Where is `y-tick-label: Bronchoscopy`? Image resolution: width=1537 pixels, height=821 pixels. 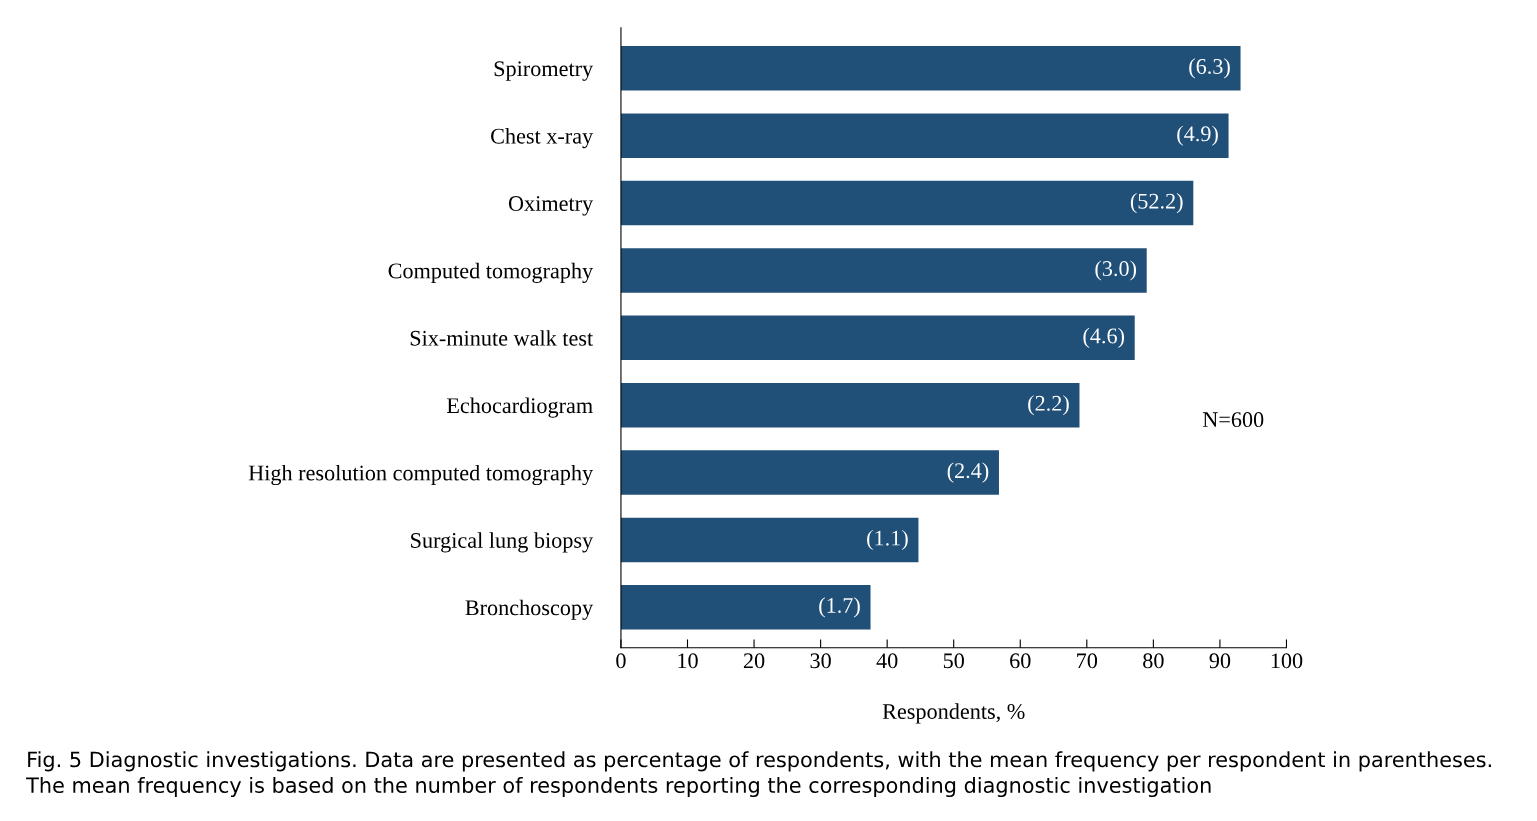
y-tick-label: Bronchoscopy is located at coordinates (529, 609).